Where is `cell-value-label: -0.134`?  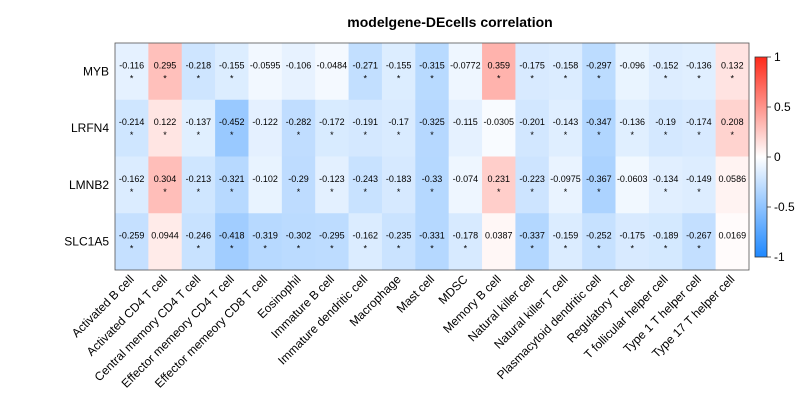
cell-value-label: -0.134 is located at coordinates (666, 179).